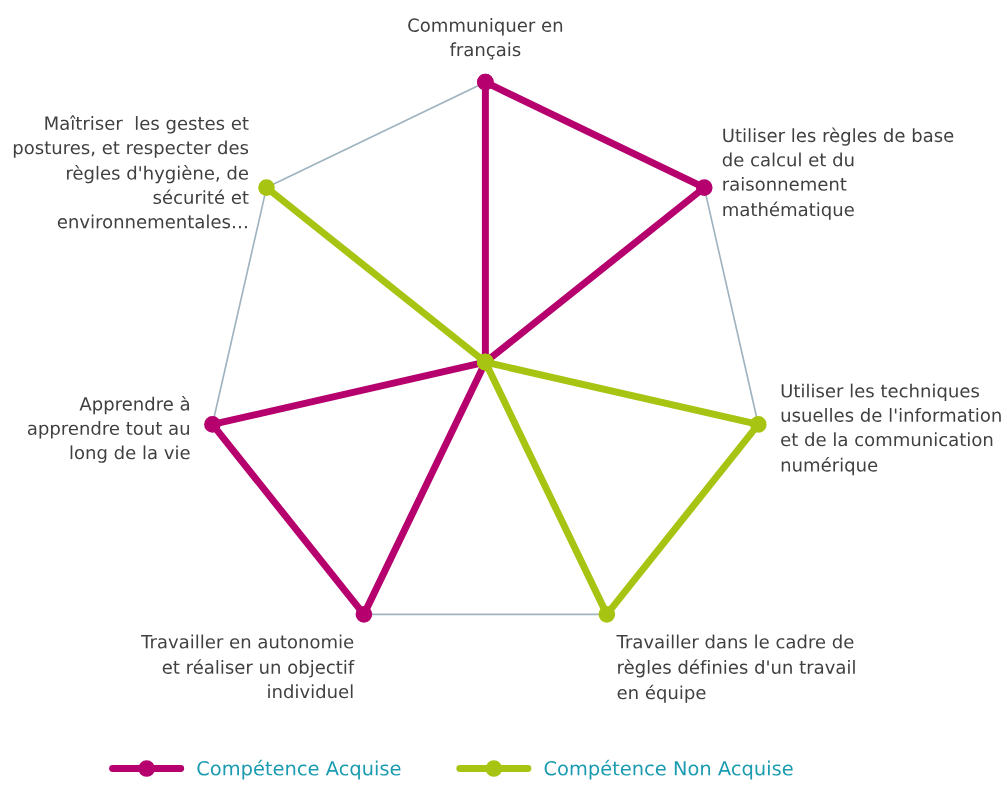  Describe the element at coordinates (248, 666) in the screenshot. I see `spoke-label: Travailler en autonomie et réaliser un objectif individuel` at that location.